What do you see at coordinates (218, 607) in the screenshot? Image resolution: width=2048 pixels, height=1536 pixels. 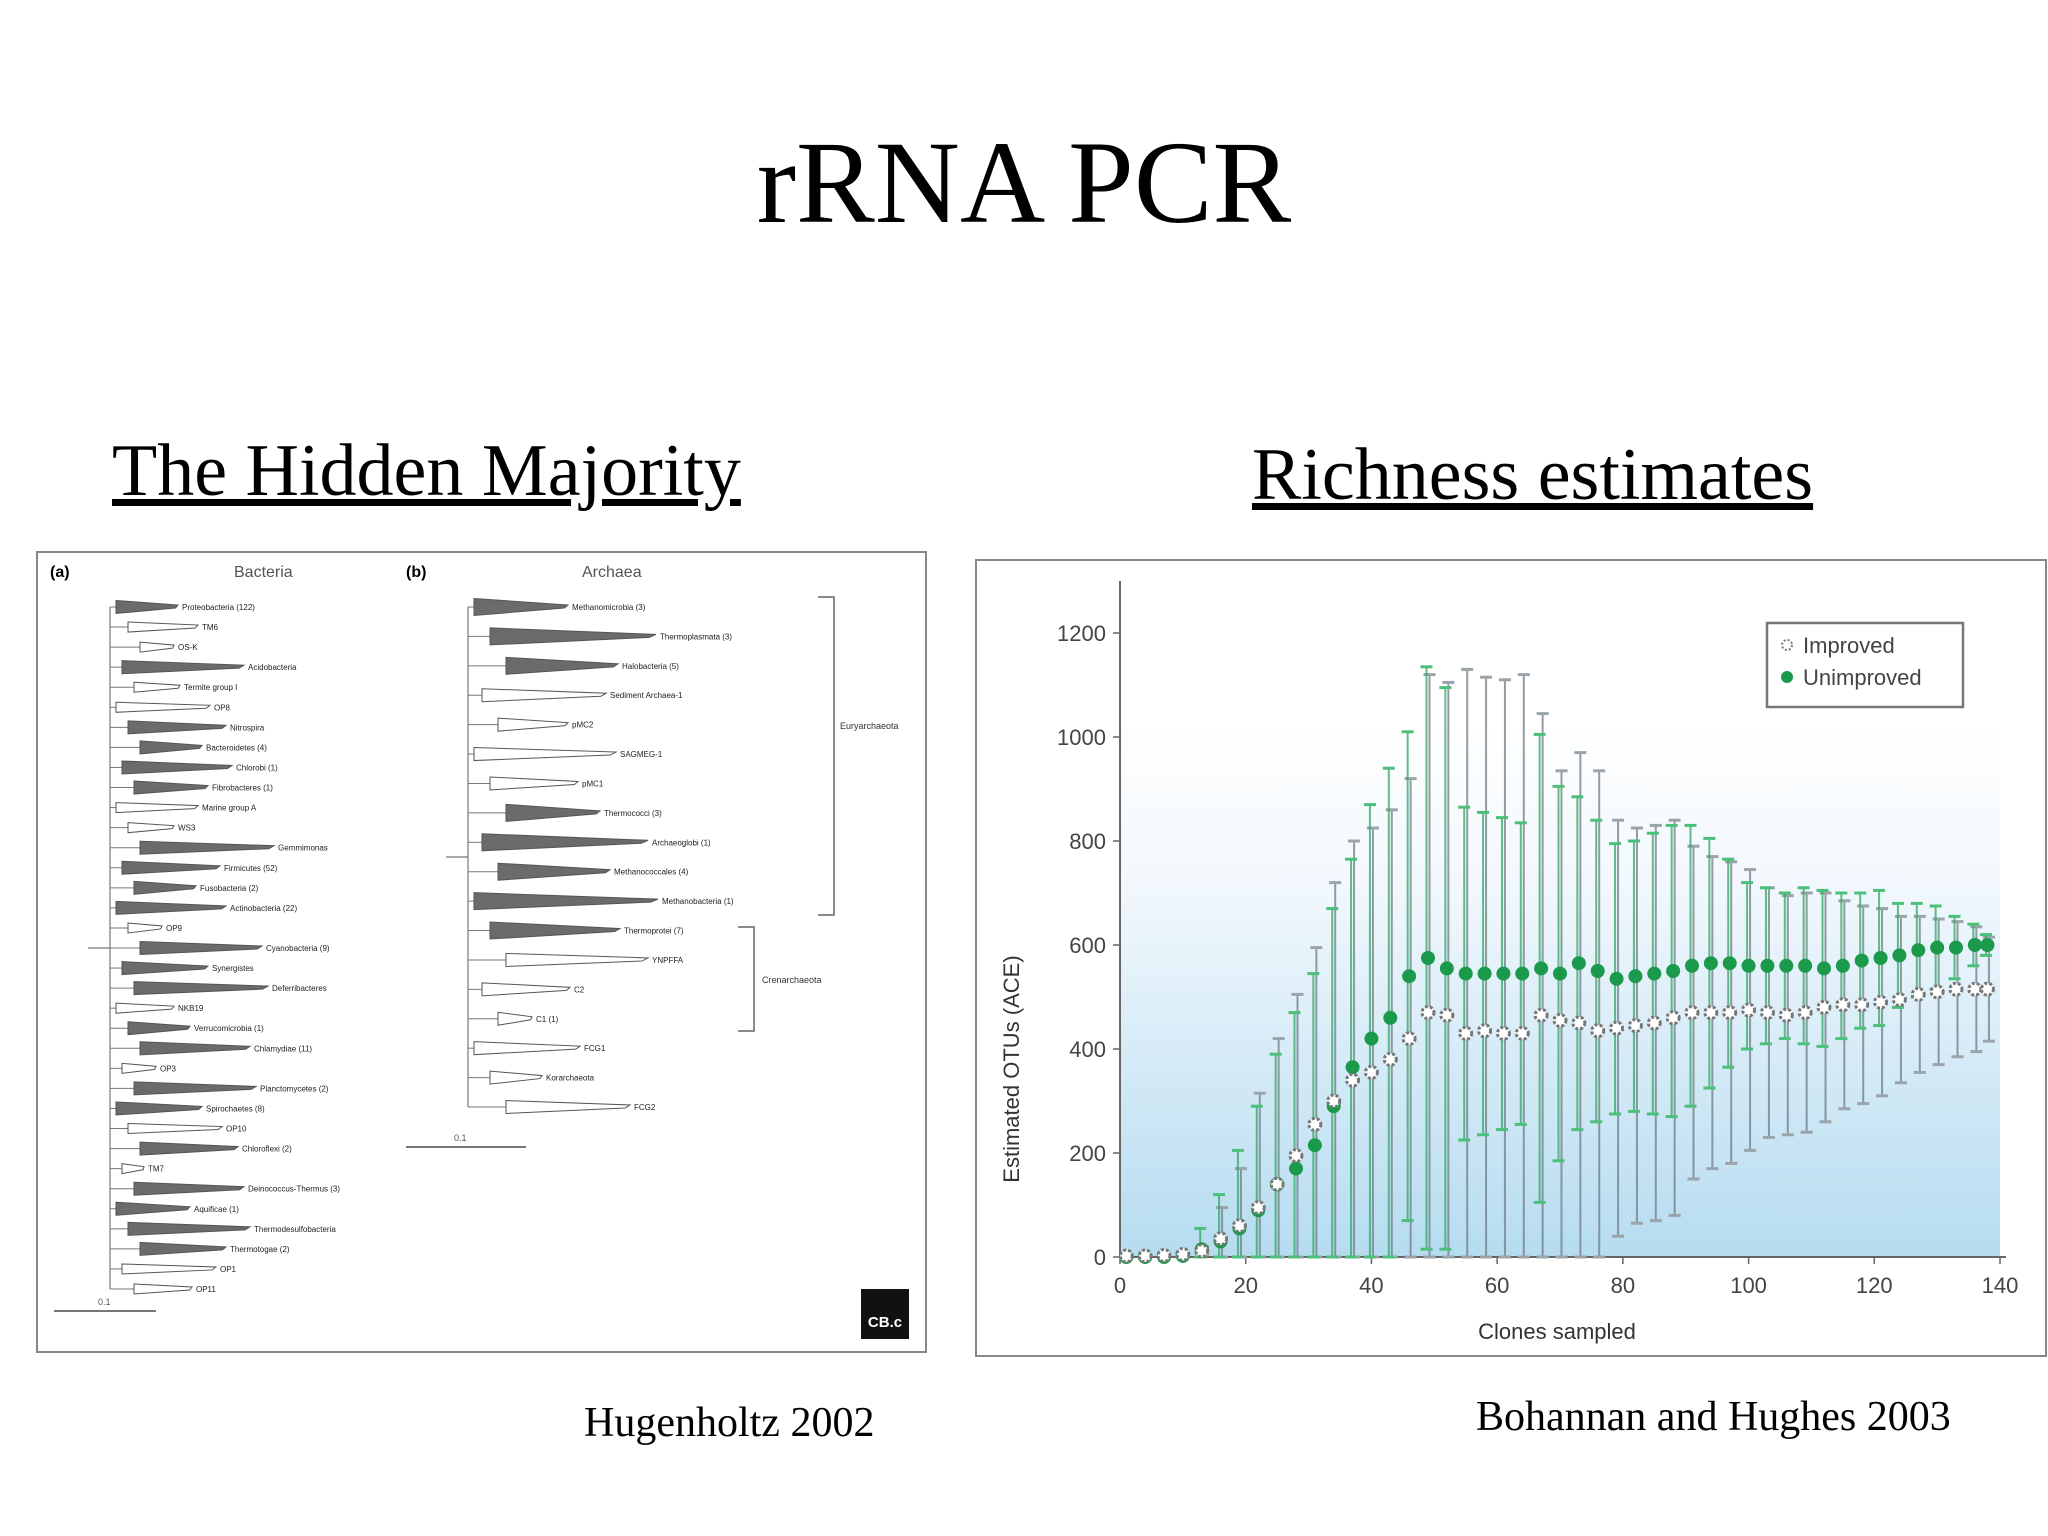 I see `taxon-label: Proteobacteria (122)` at bounding box center [218, 607].